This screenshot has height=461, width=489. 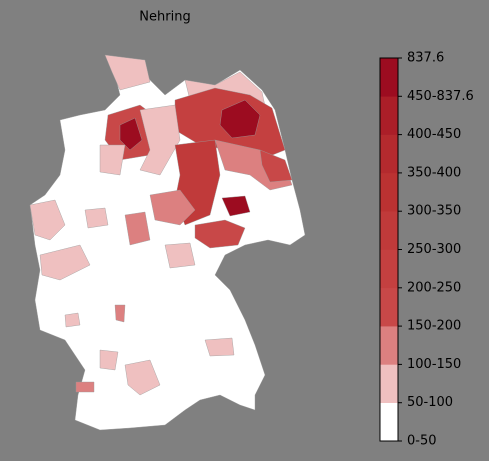 I want to click on colorbar-label: 250-300, so click(x=434, y=249).